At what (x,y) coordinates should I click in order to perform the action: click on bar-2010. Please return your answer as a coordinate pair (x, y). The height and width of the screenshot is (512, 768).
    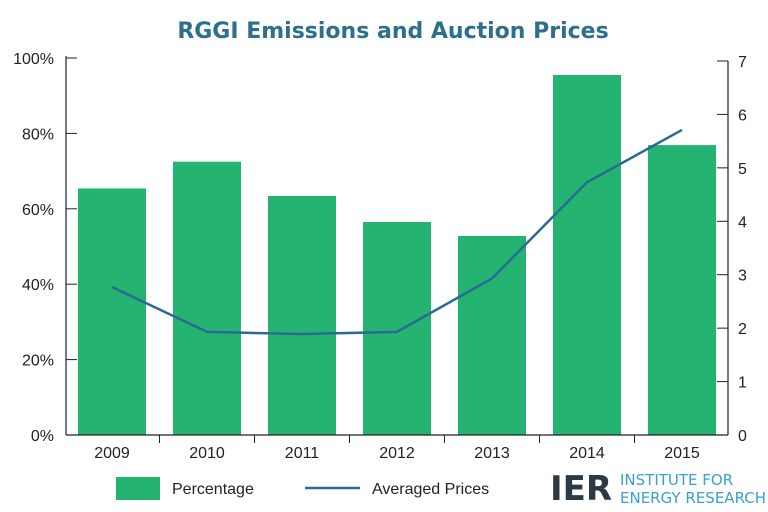
    Looking at the image, I should click on (207, 298).